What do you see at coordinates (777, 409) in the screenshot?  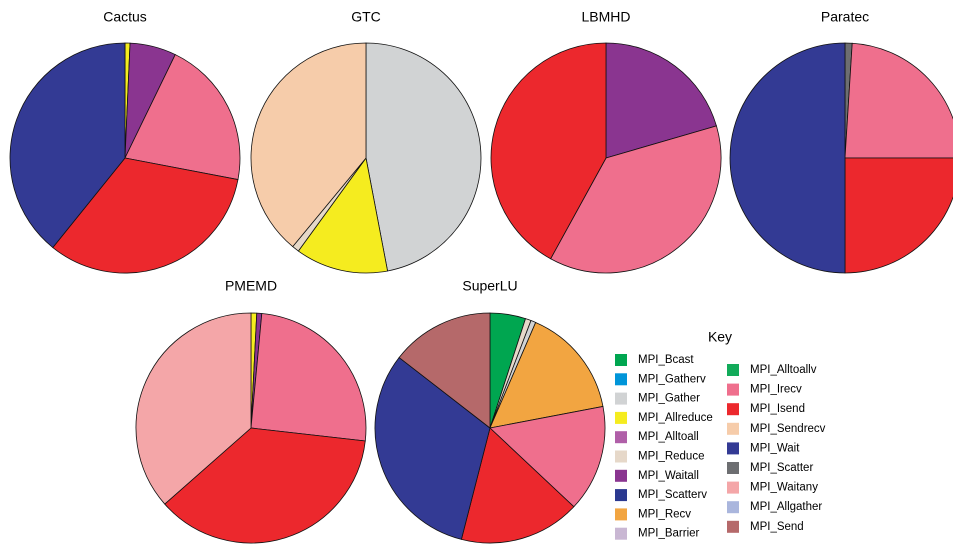 I see `legend-label: MPI_Isend` at bounding box center [777, 409].